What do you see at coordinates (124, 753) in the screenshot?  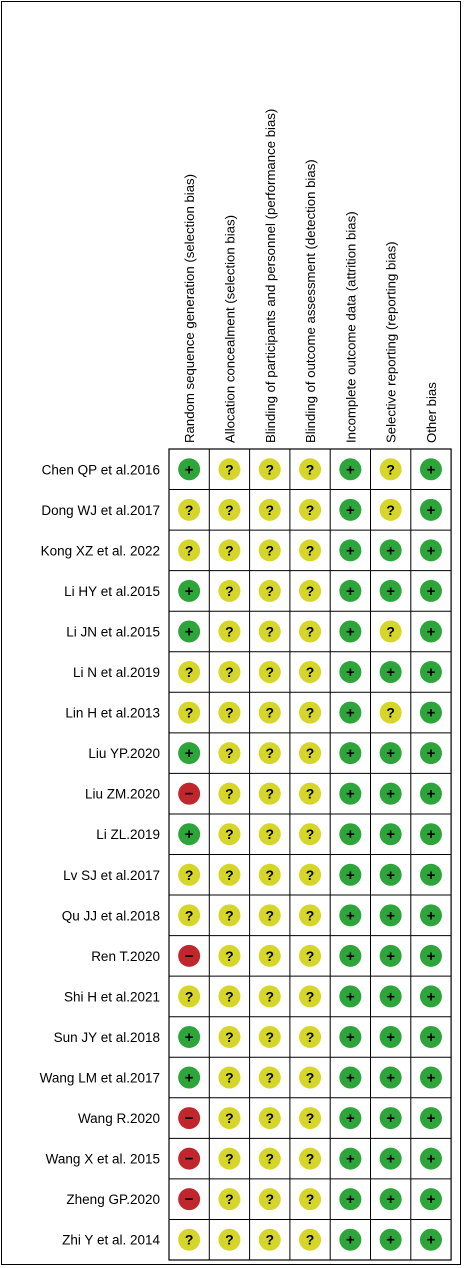 I see `study-label: Liu YP.2020` at bounding box center [124, 753].